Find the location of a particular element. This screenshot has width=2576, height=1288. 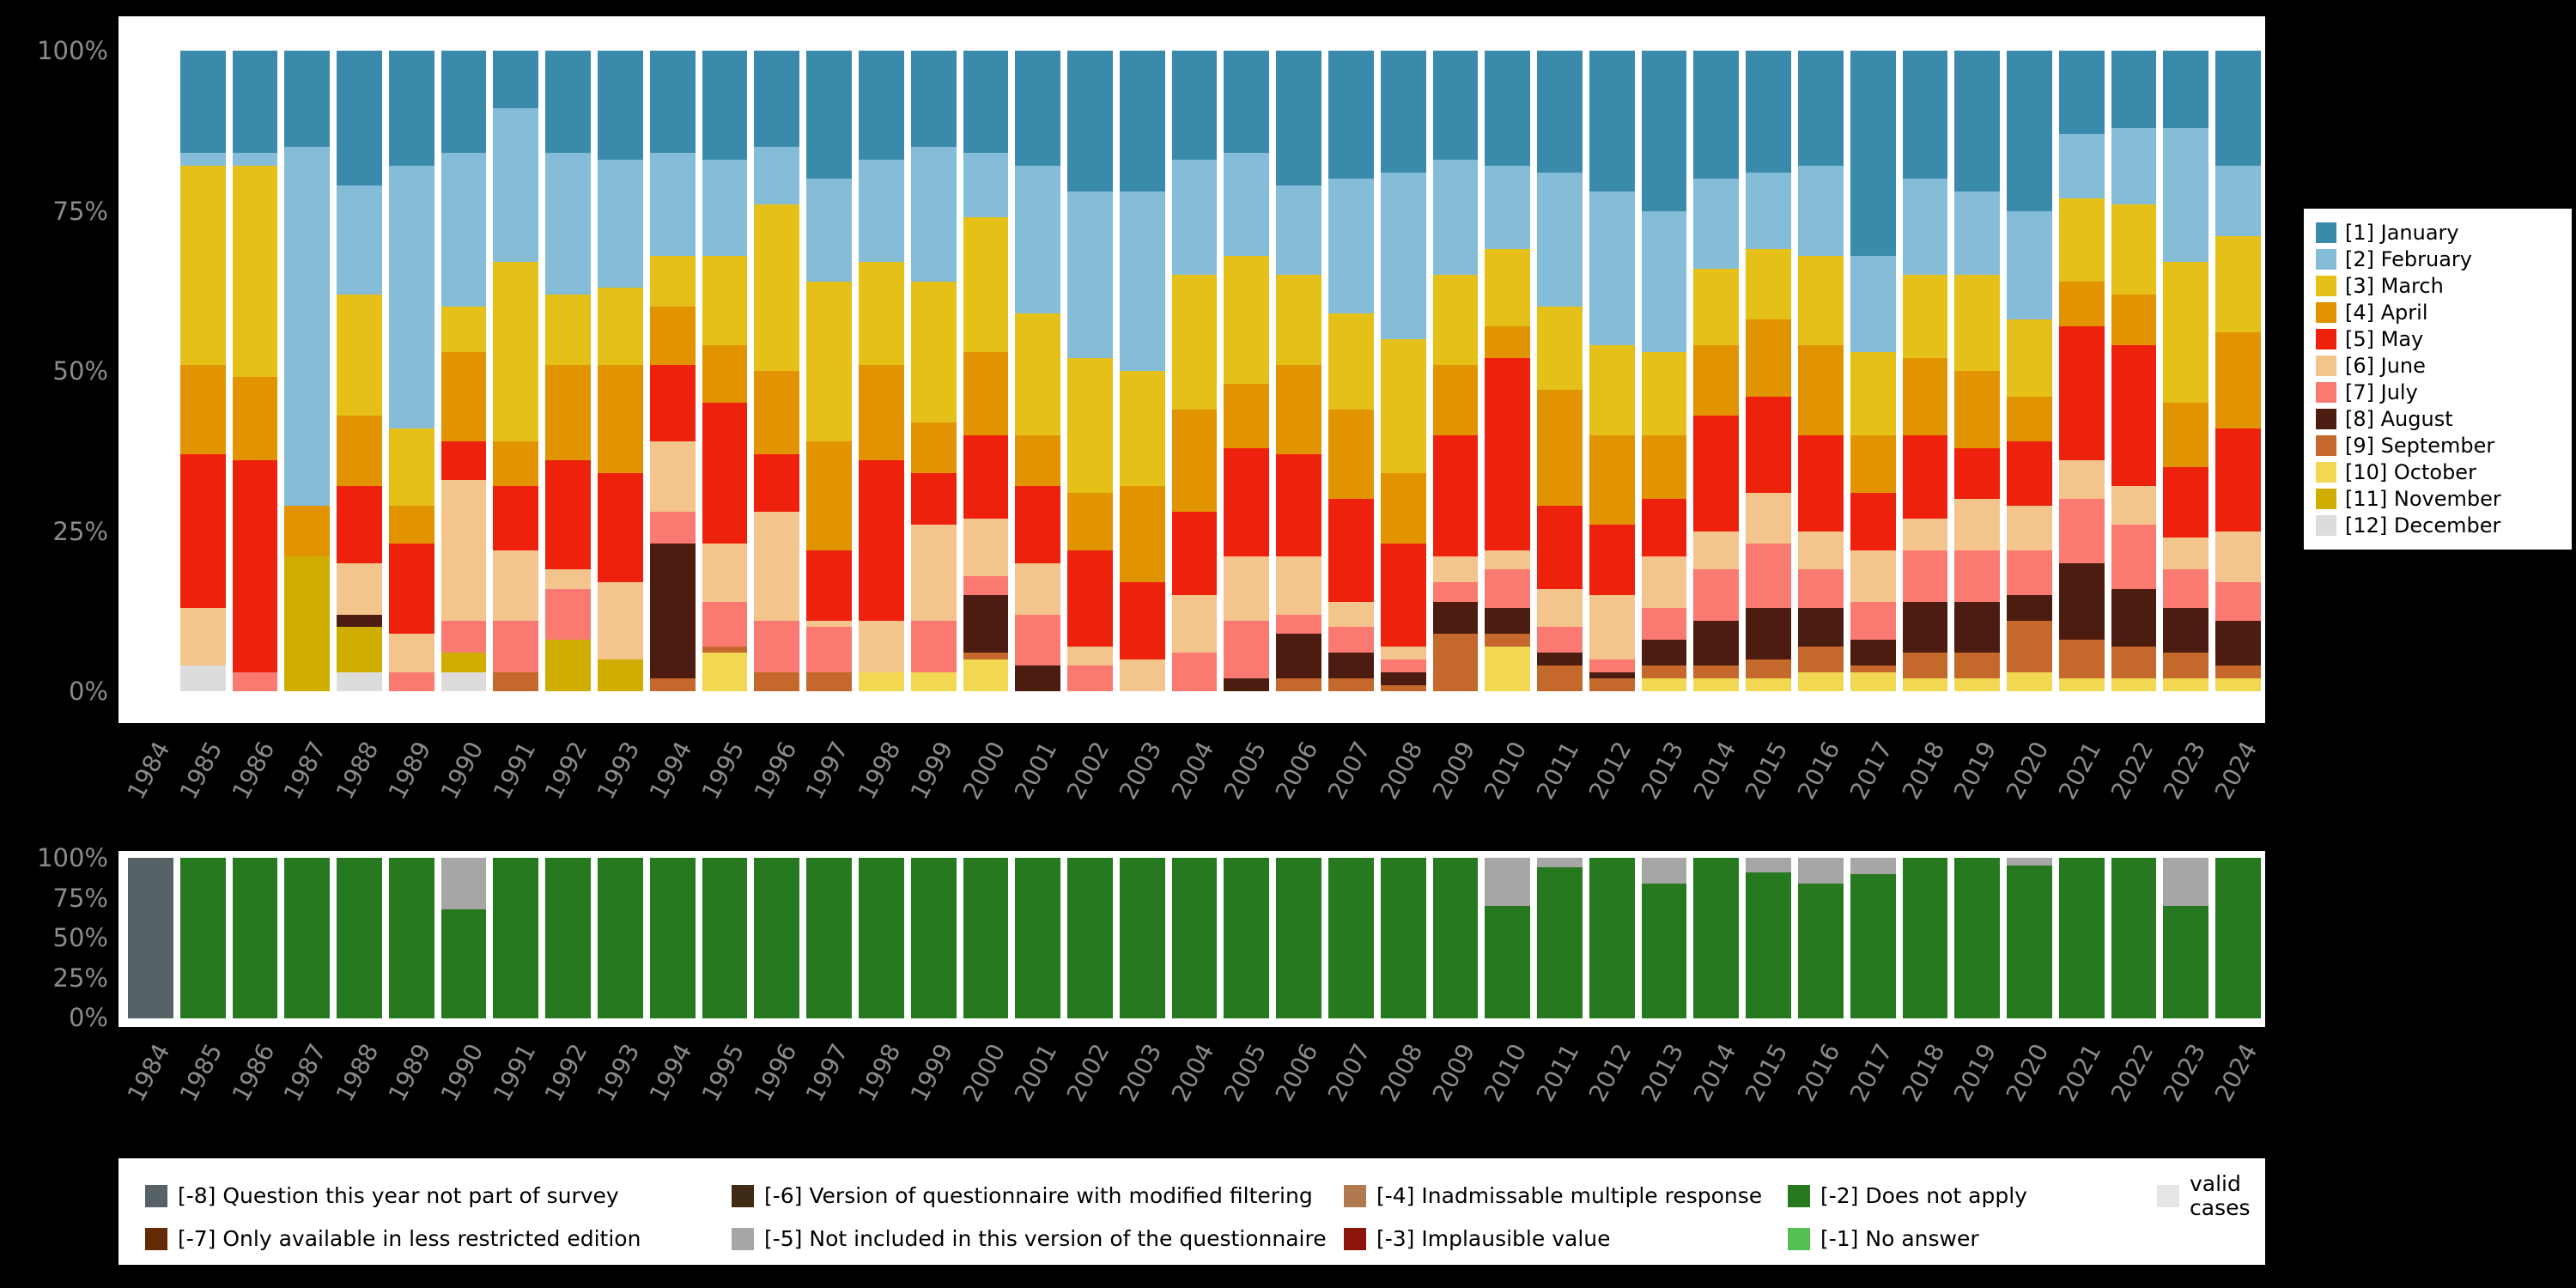

bar-slot-2012 is located at coordinates (1612, 371).